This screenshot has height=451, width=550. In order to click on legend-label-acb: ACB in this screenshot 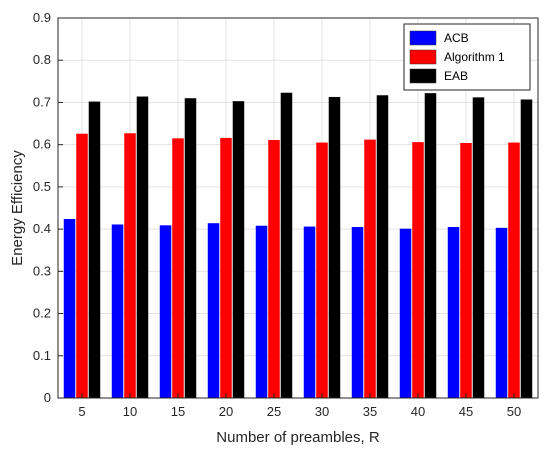, I will do `click(456, 38)`.